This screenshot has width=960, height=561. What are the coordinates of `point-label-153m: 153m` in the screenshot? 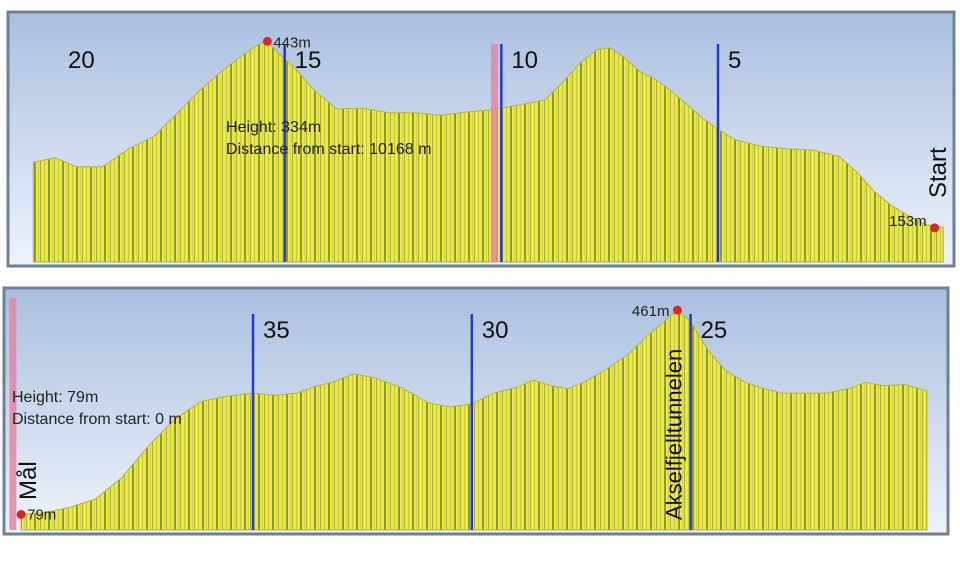 It's located at (908, 221).